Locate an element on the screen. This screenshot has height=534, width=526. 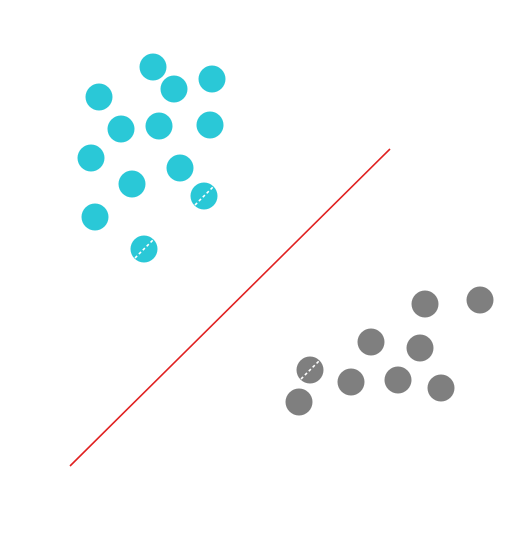
cluster-b-support-marker is located at coordinates (310, 370).